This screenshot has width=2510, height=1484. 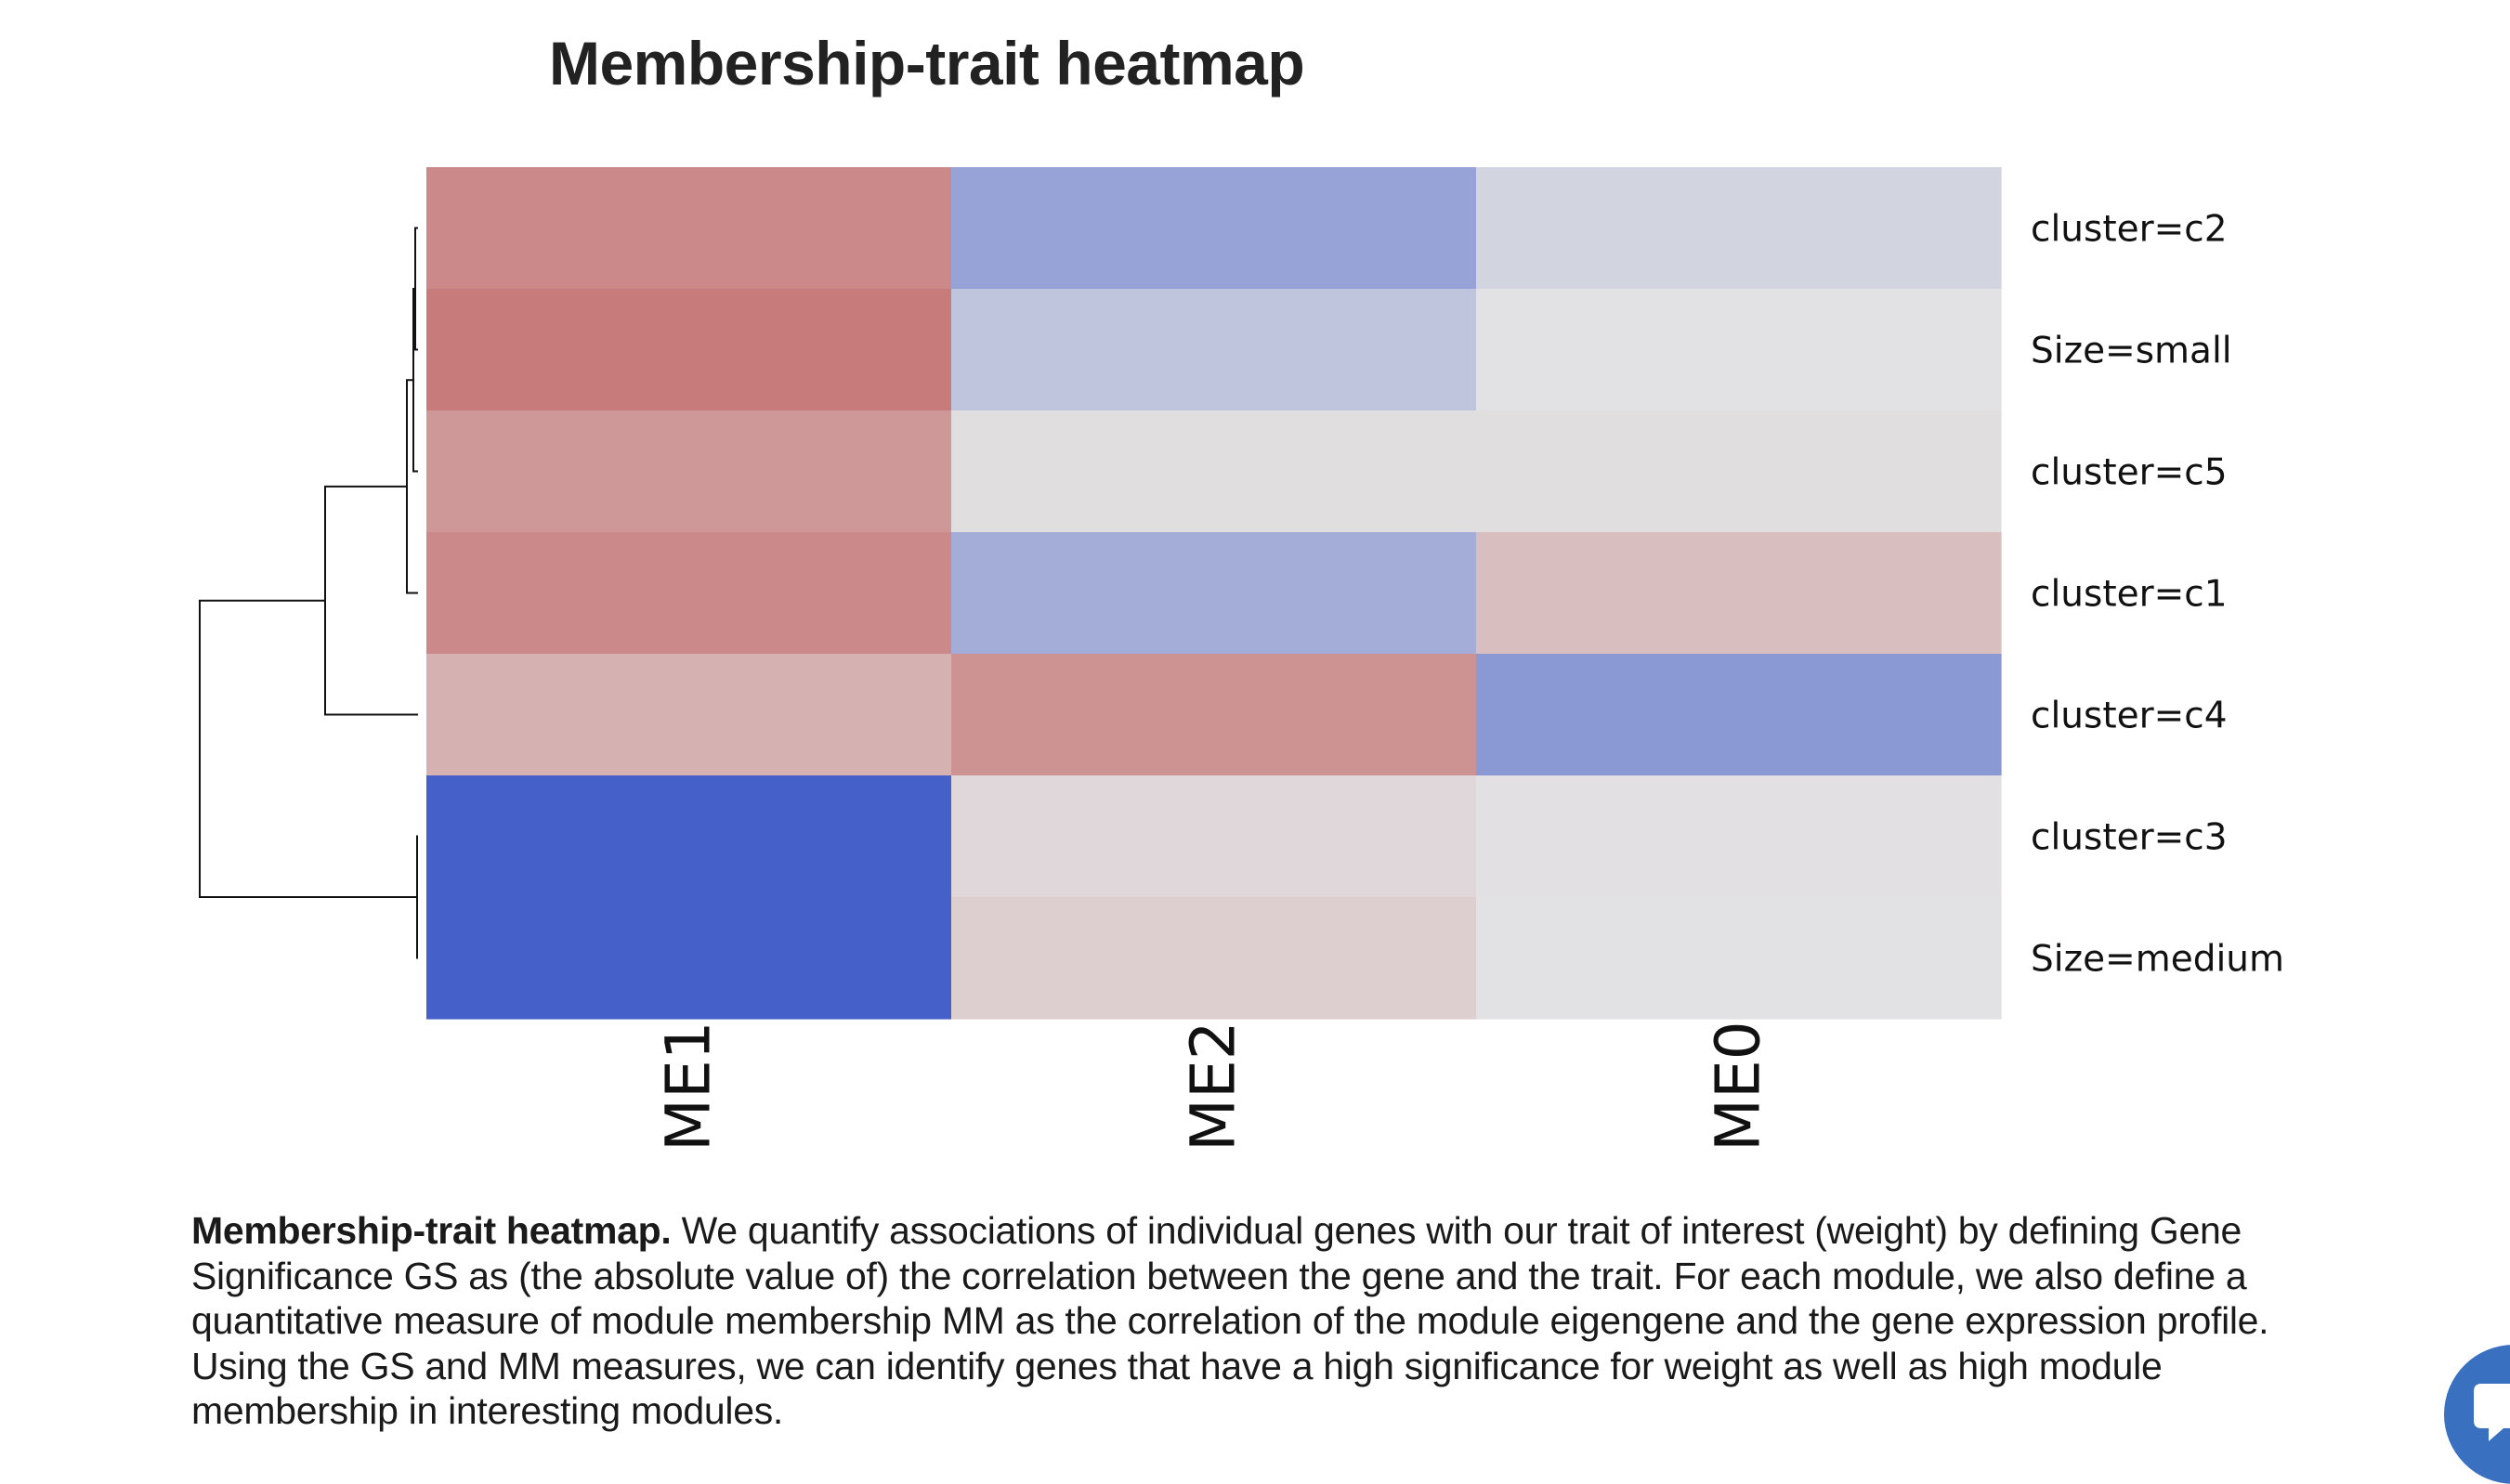 What do you see at coordinates (2130, 595) in the screenshot?
I see `row-label: cluster=c1` at bounding box center [2130, 595].